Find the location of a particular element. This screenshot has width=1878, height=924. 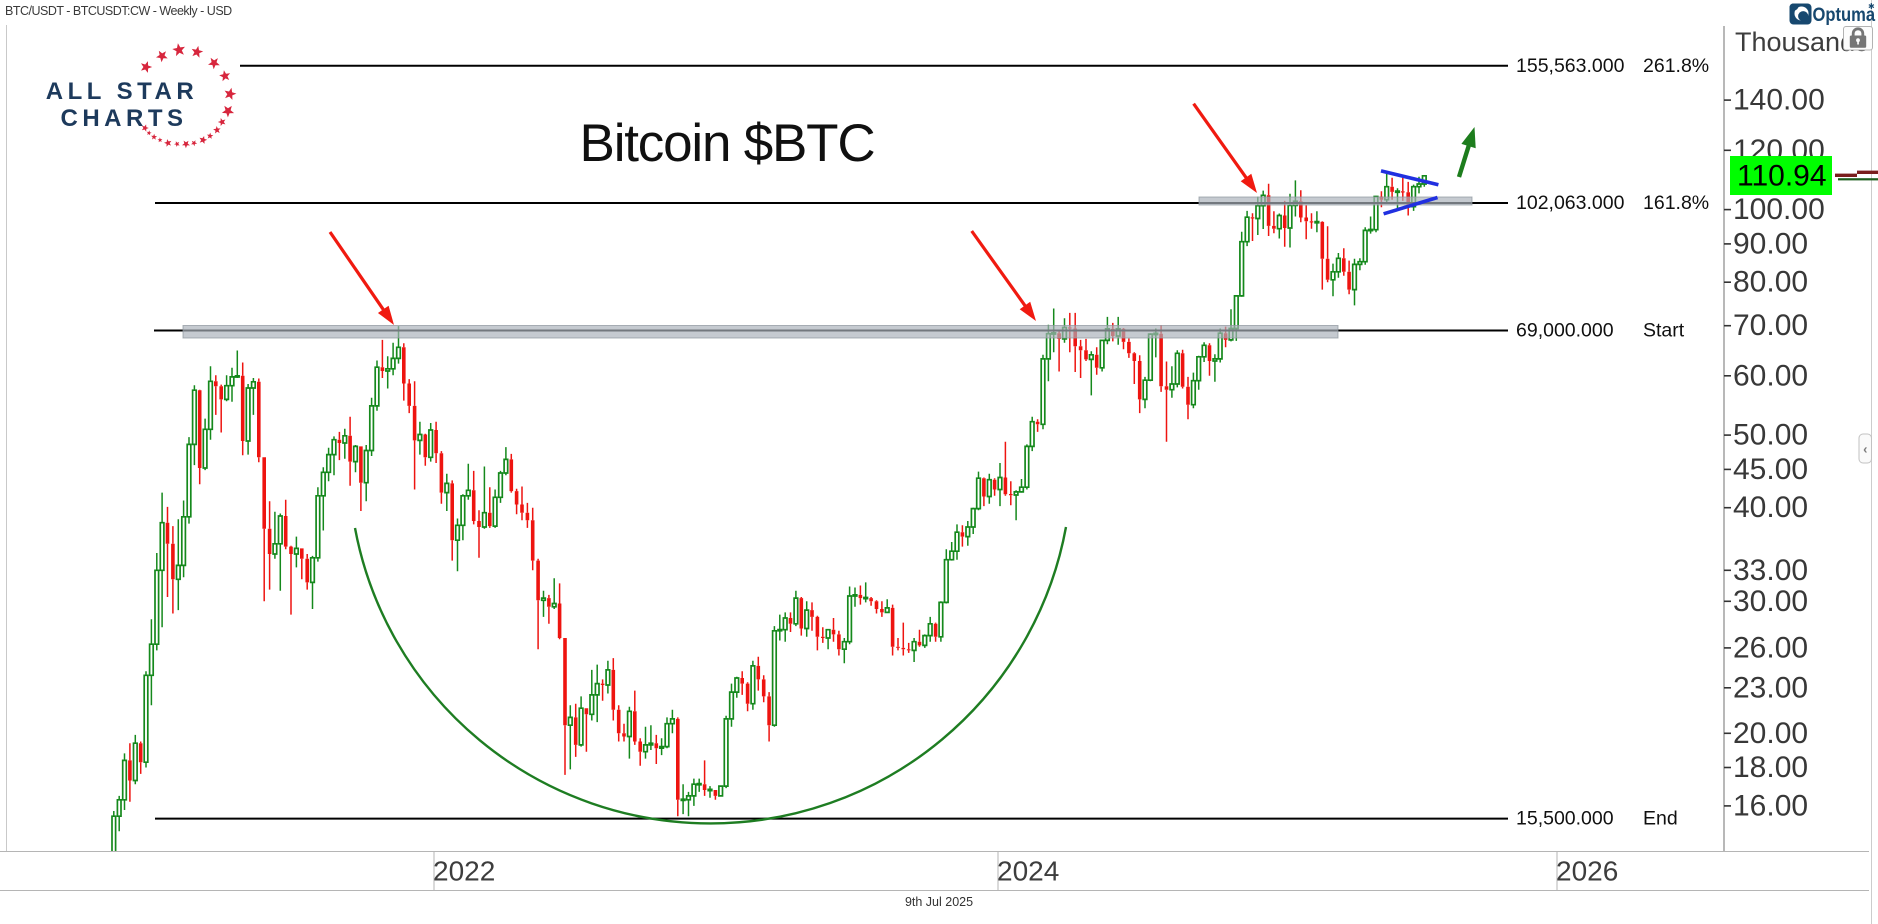

svg-text: 90.00 is located at coordinates (1770, 243).